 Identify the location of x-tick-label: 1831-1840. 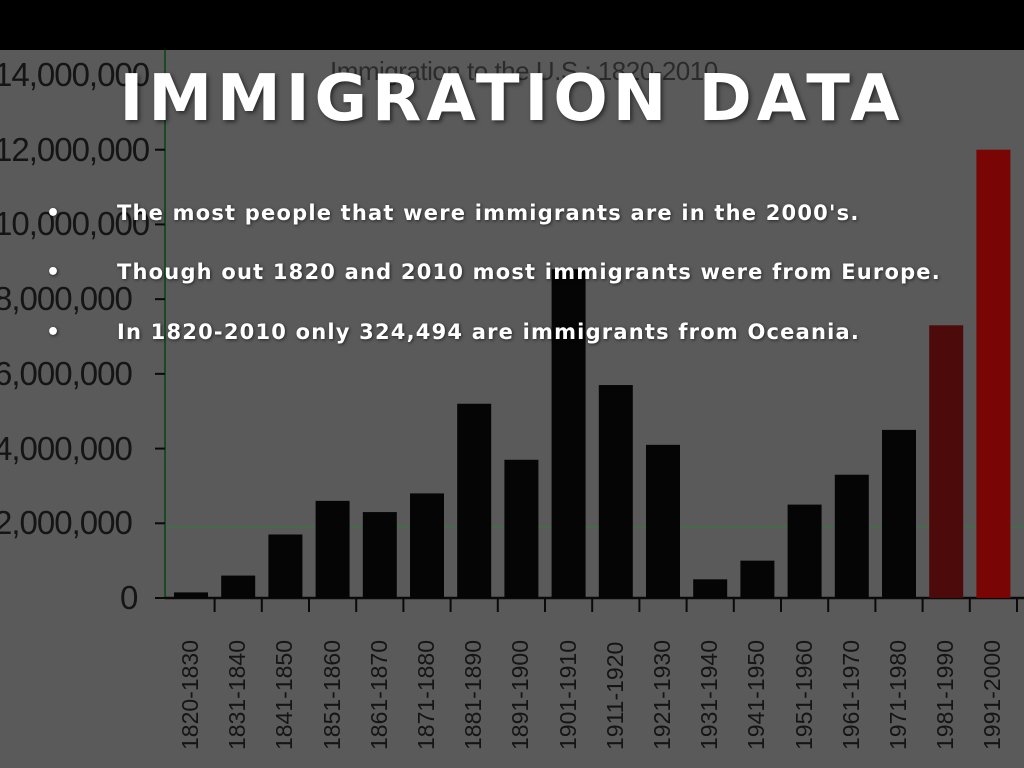
(237, 695).